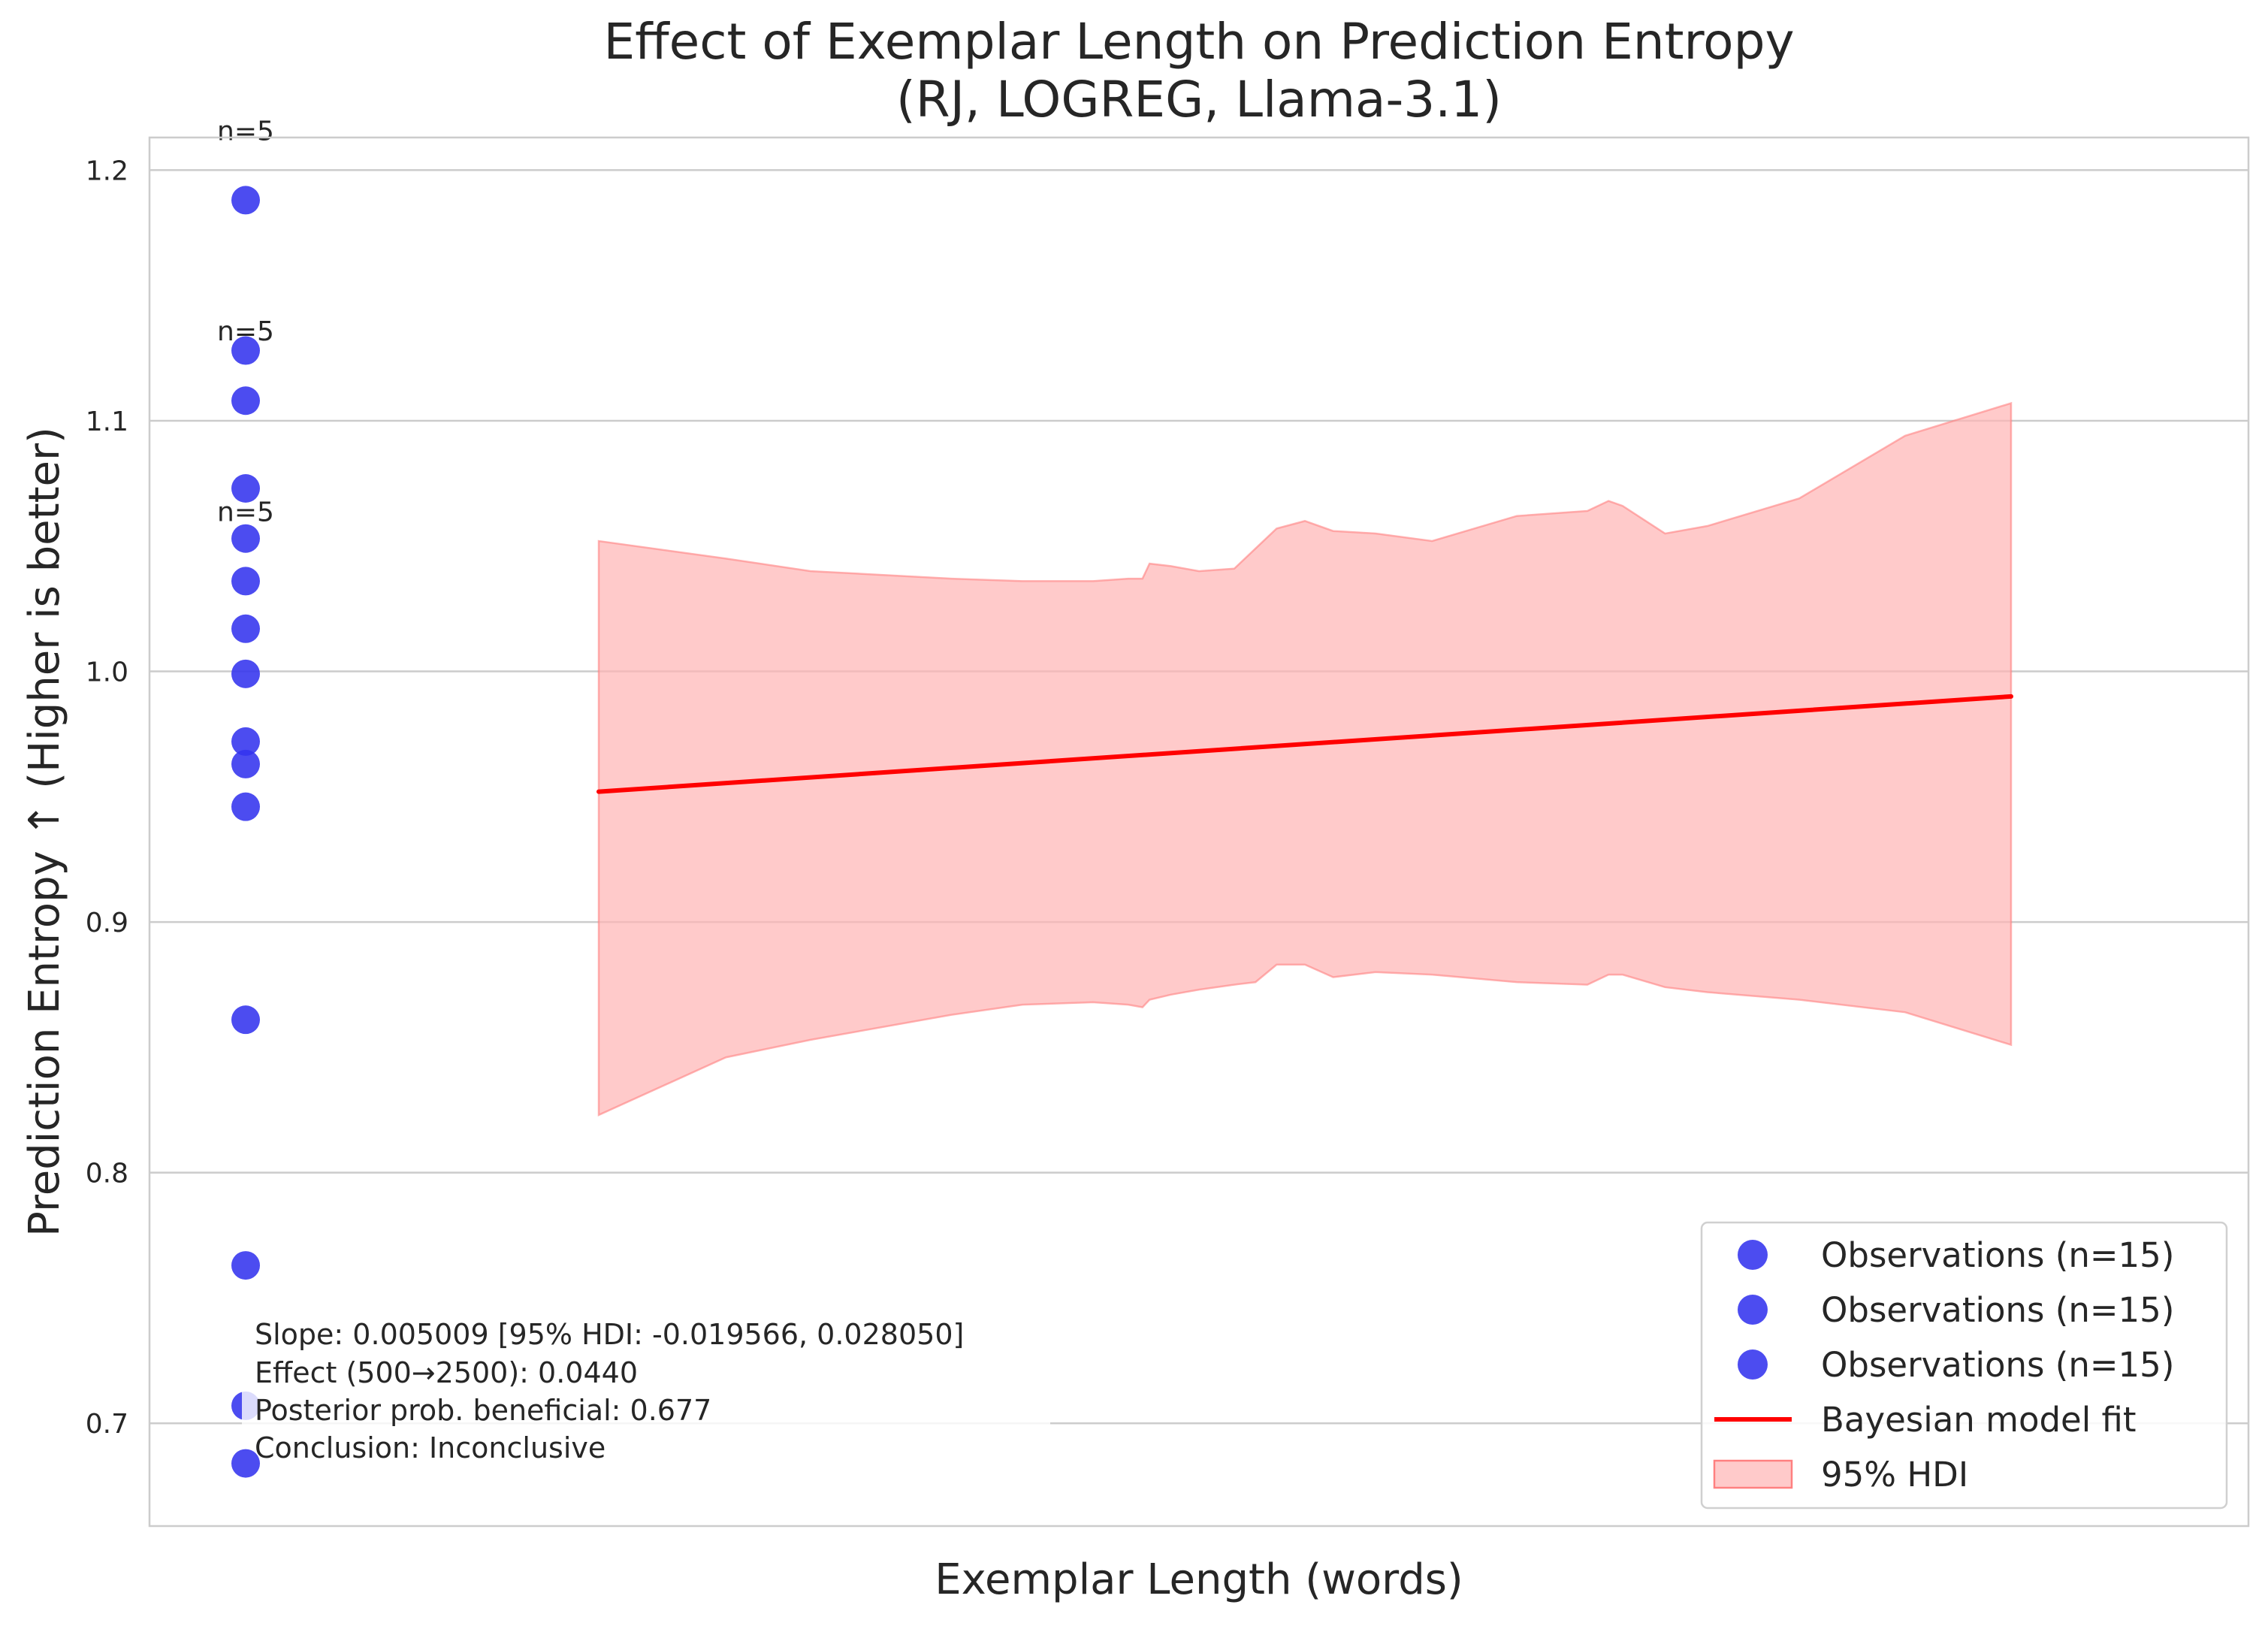 The image size is (2268, 1629). What do you see at coordinates (107, 672) in the screenshot?
I see `y-tick-label: 1.0` at bounding box center [107, 672].